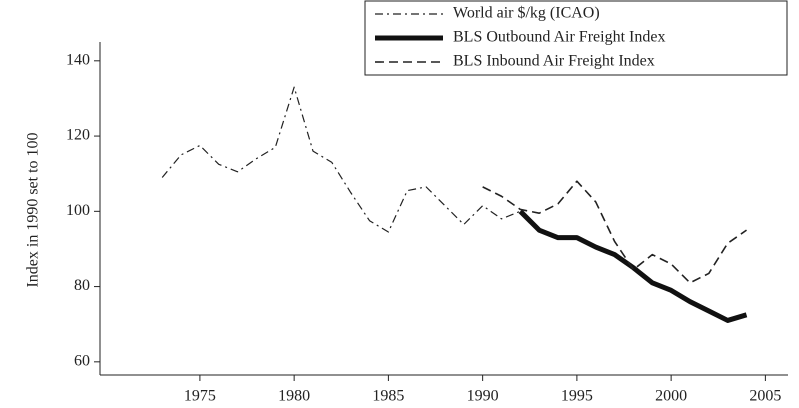 Image resolution: width=799 pixels, height=408 pixels. What do you see at coordinates (554, 61) in the screenshot?
I see `legend-label: BLS Inbound Air Freight Index` at bounding box center [554, 61].